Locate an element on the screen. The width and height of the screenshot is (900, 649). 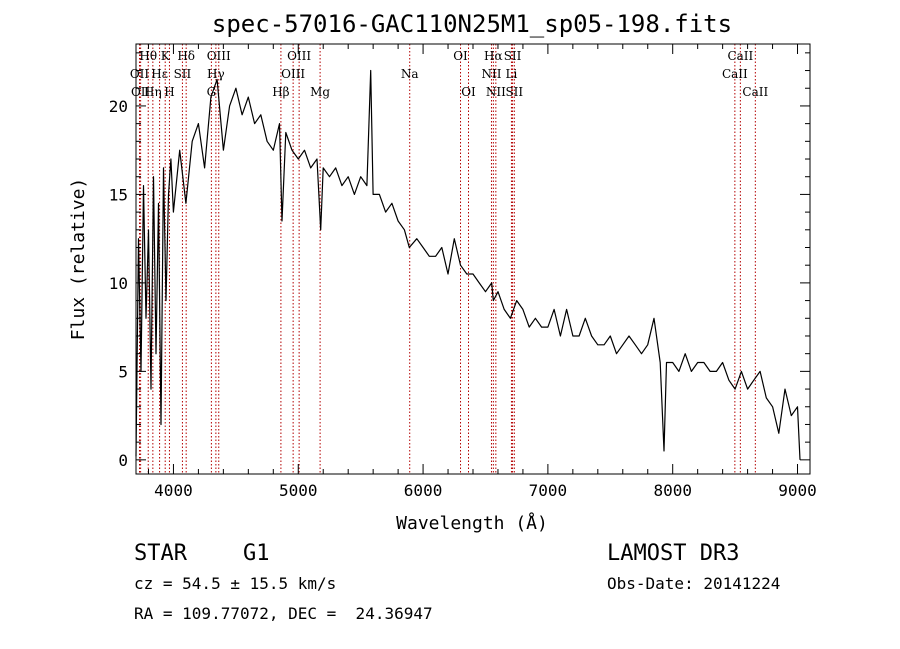
subclass-label: G1 is located at coordinates (256, 553).